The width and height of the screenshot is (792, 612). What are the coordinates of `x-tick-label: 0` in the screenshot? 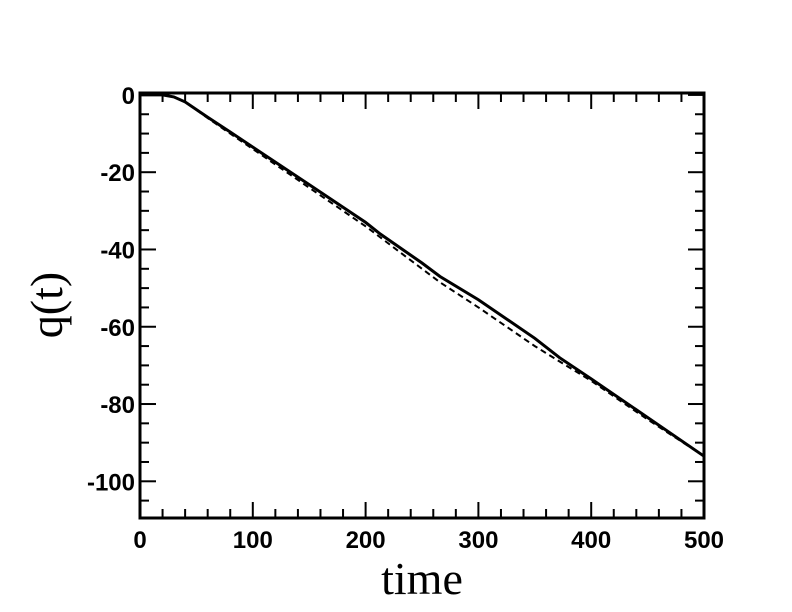 It's located at (139, 540).